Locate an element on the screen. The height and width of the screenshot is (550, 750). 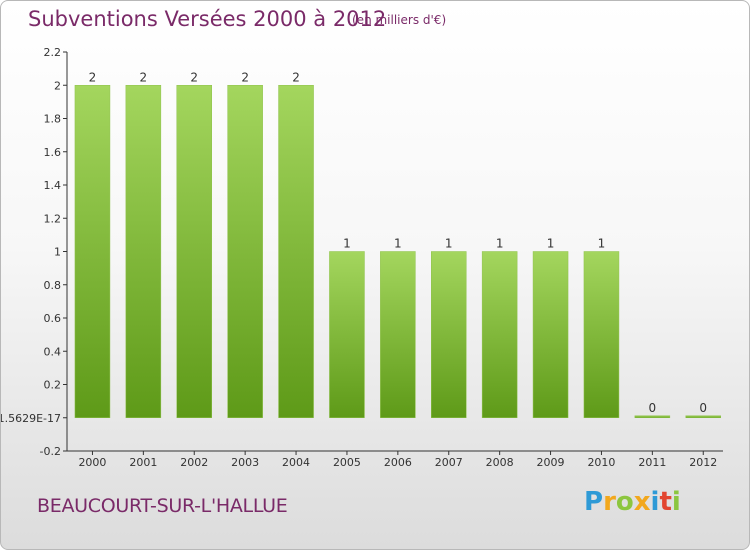
x-tick-label: 2002 is located at coordinates (194, 462).